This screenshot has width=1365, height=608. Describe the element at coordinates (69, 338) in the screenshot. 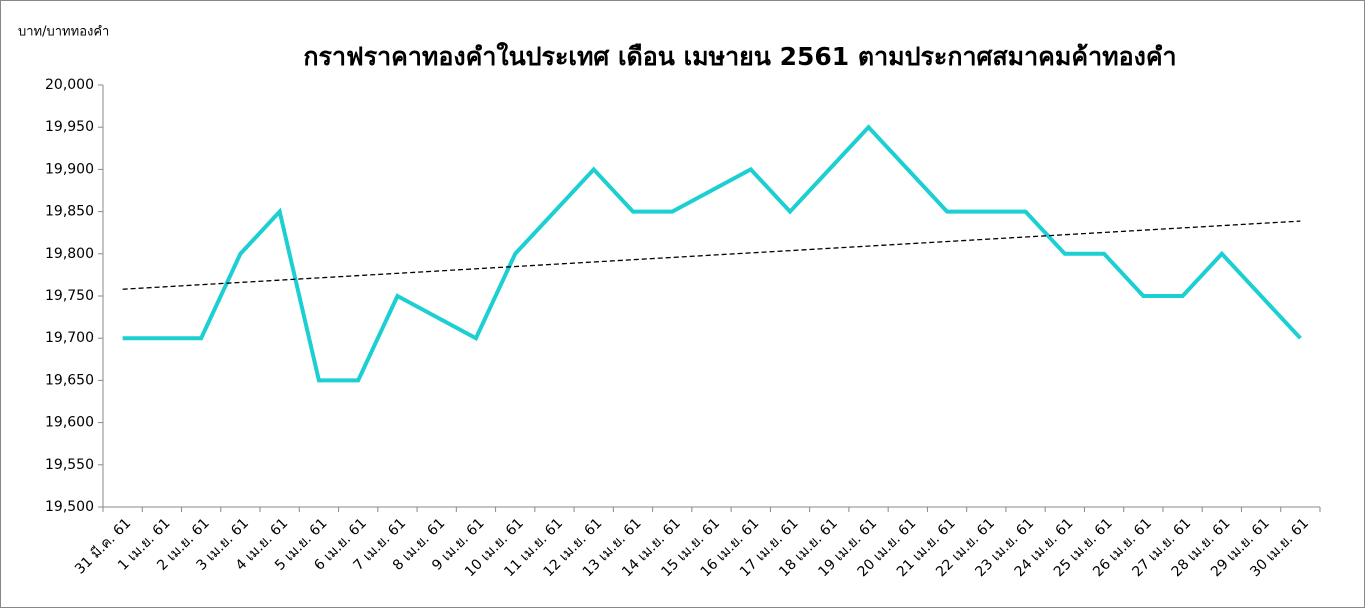

I see `y-tick-label: 19,700` at that location.